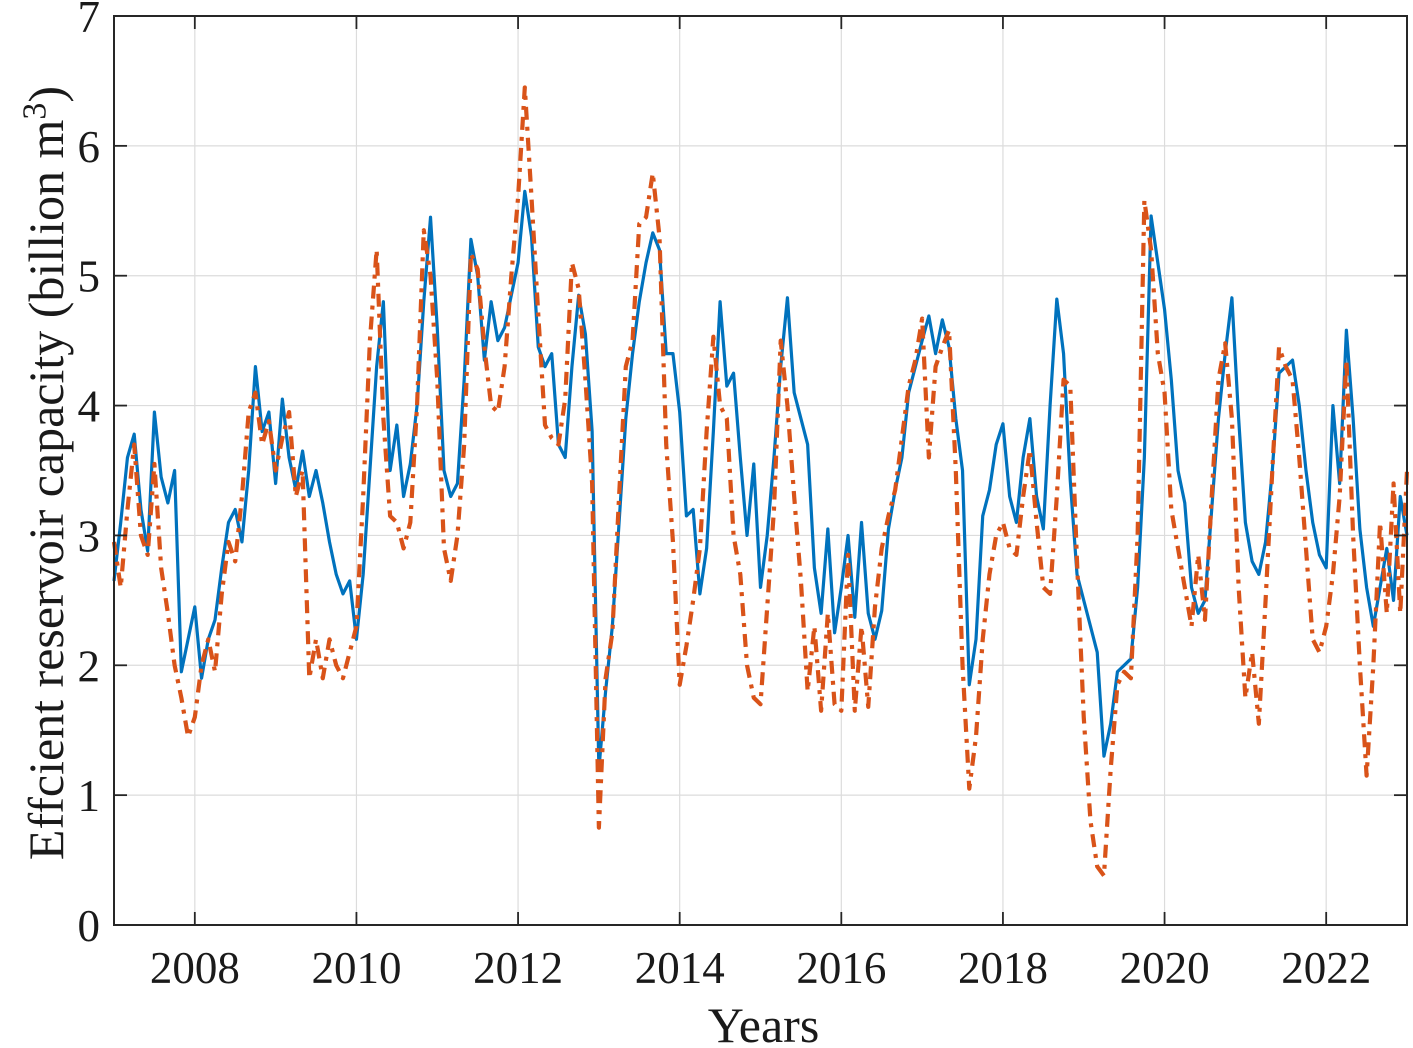 This screenshot has height=1048, width=1413. I want to click on y-tick-label: 0, so click(89, 926).